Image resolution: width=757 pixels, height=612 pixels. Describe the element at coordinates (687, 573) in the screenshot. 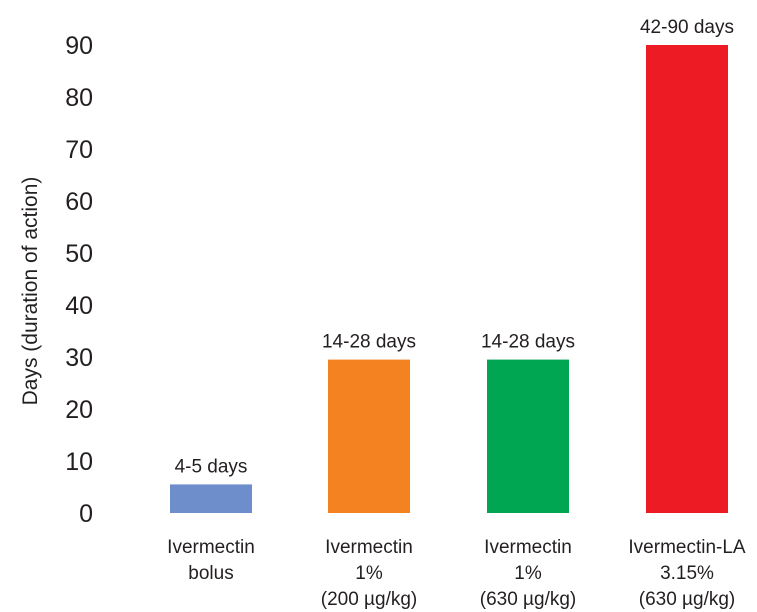

I see `x-category-label: 3.15%` at that location.